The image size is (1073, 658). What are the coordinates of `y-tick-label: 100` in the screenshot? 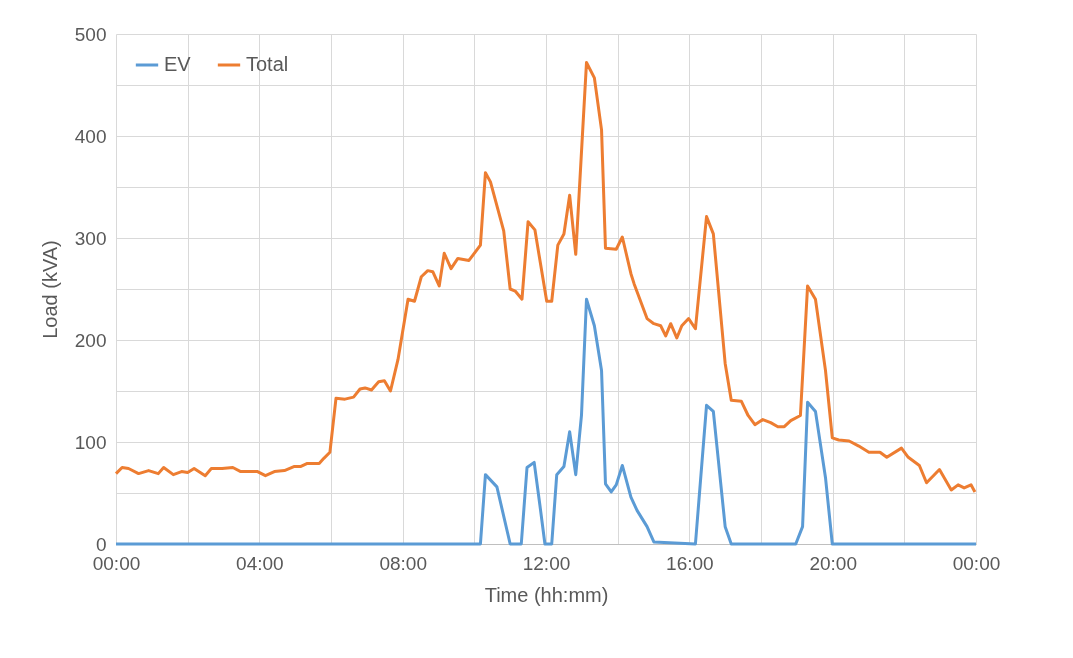 It's located at (90, 442).